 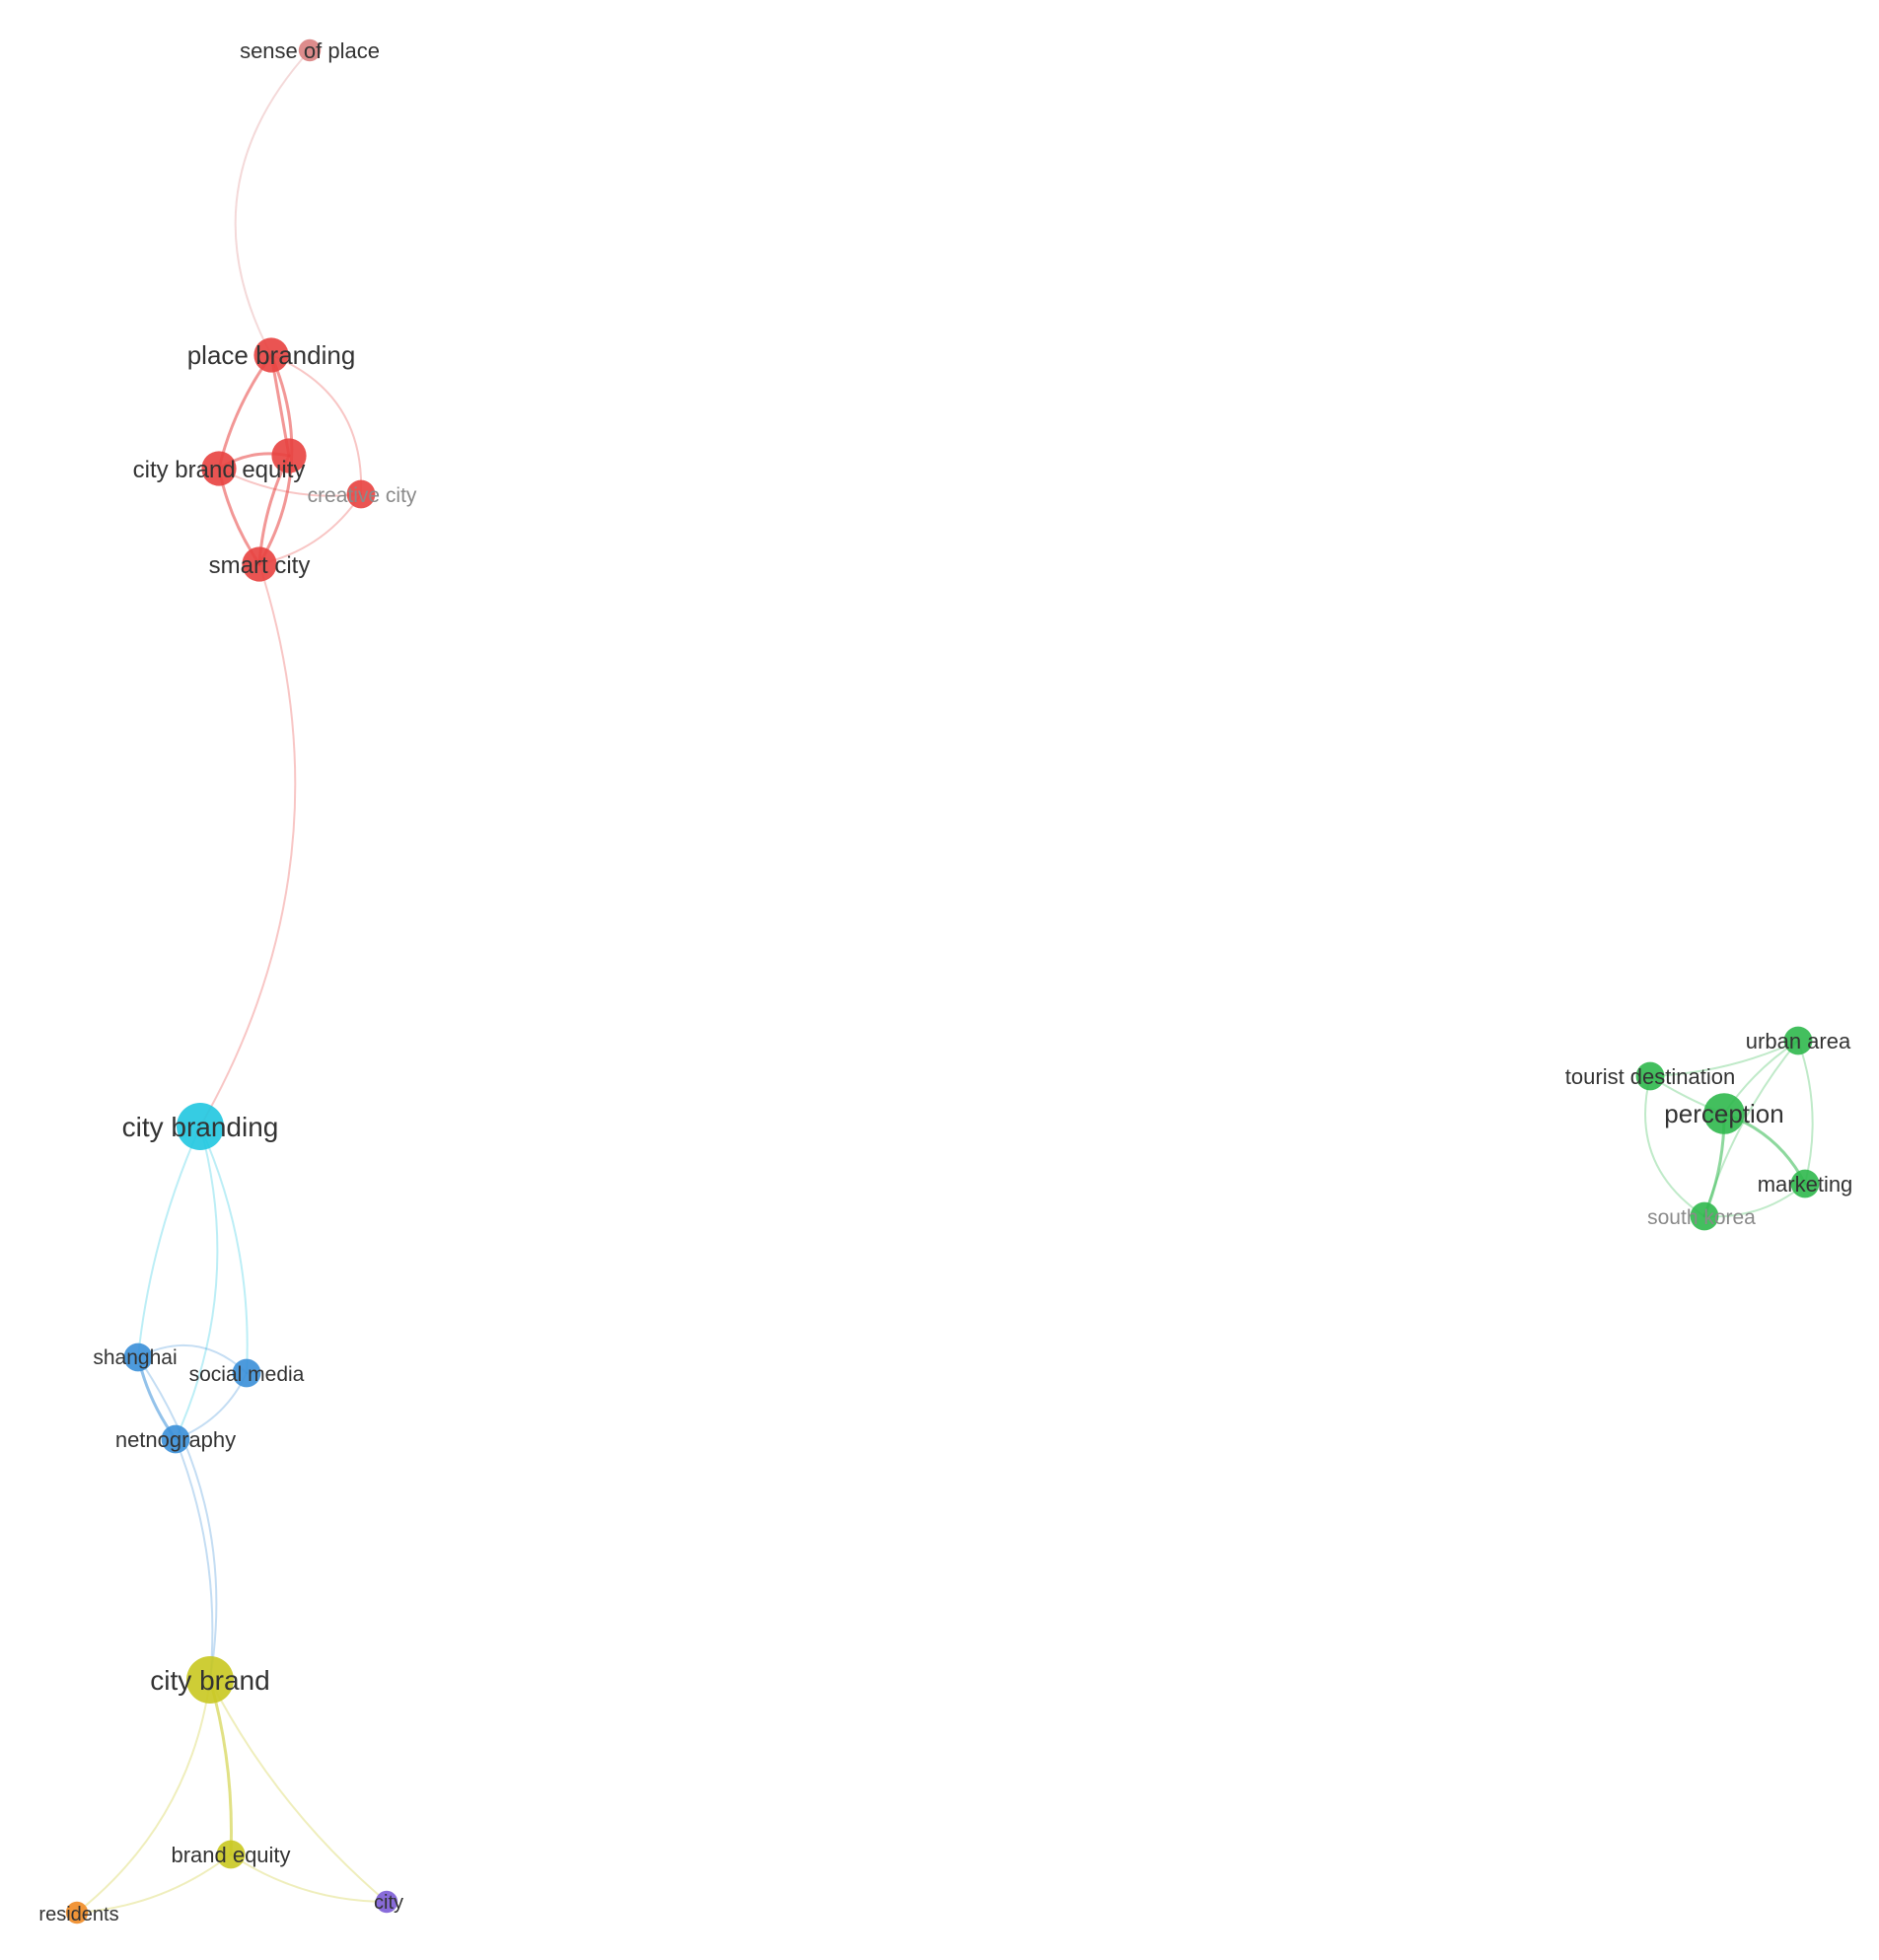 I want to click on label-shanghai: shanghai, so click(x=135, y=1357).